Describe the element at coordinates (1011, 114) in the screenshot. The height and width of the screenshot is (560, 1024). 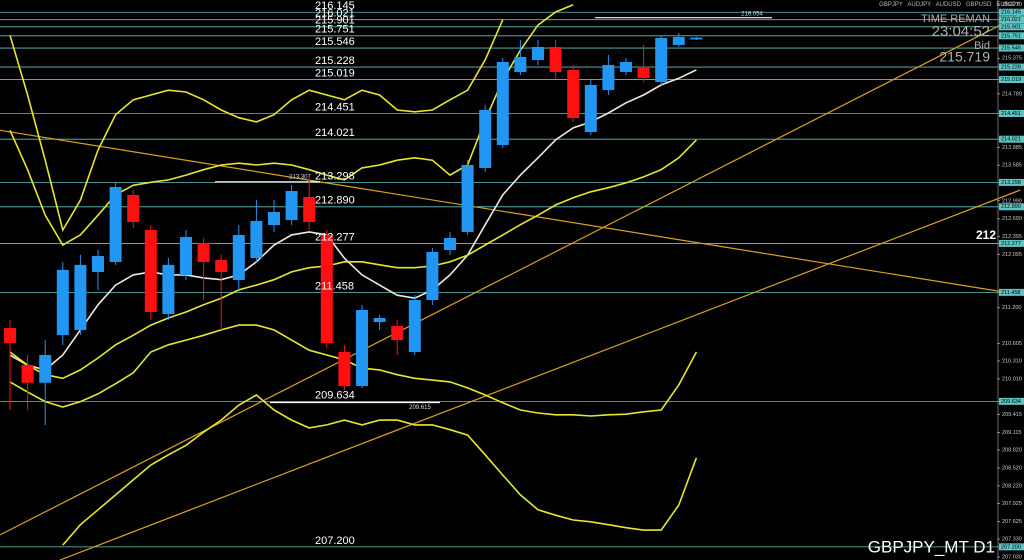
I see `level-axis-label: 214.451` at that location.